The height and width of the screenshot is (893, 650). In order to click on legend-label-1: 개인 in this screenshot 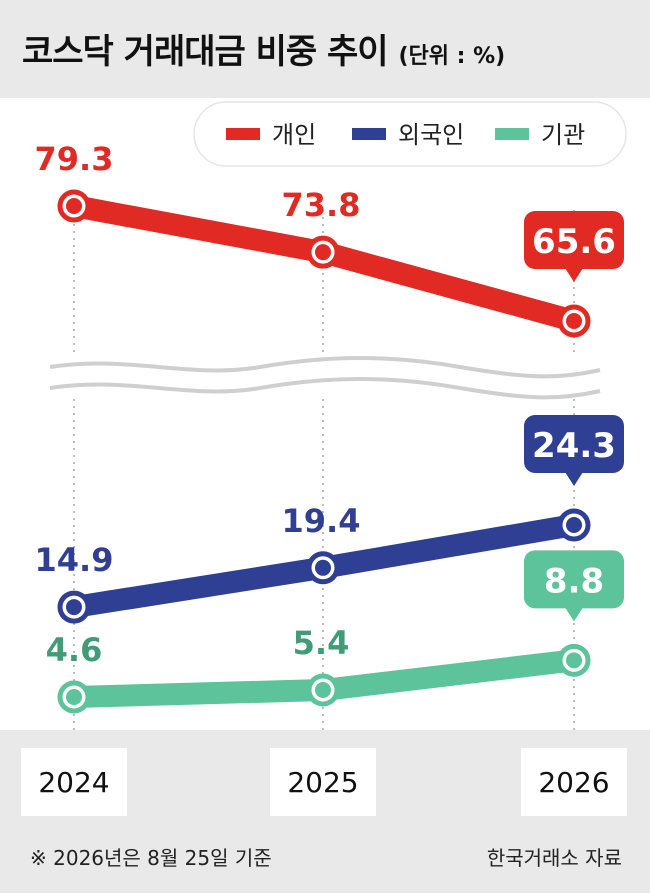, I will do `click(294, 135)`.